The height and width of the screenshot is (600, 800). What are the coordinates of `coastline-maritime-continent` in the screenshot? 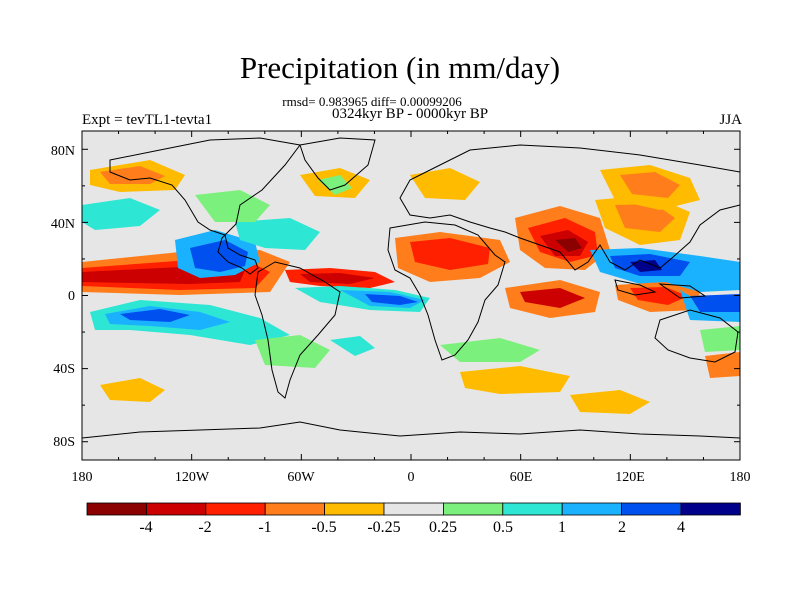 It's located at (660, 289).